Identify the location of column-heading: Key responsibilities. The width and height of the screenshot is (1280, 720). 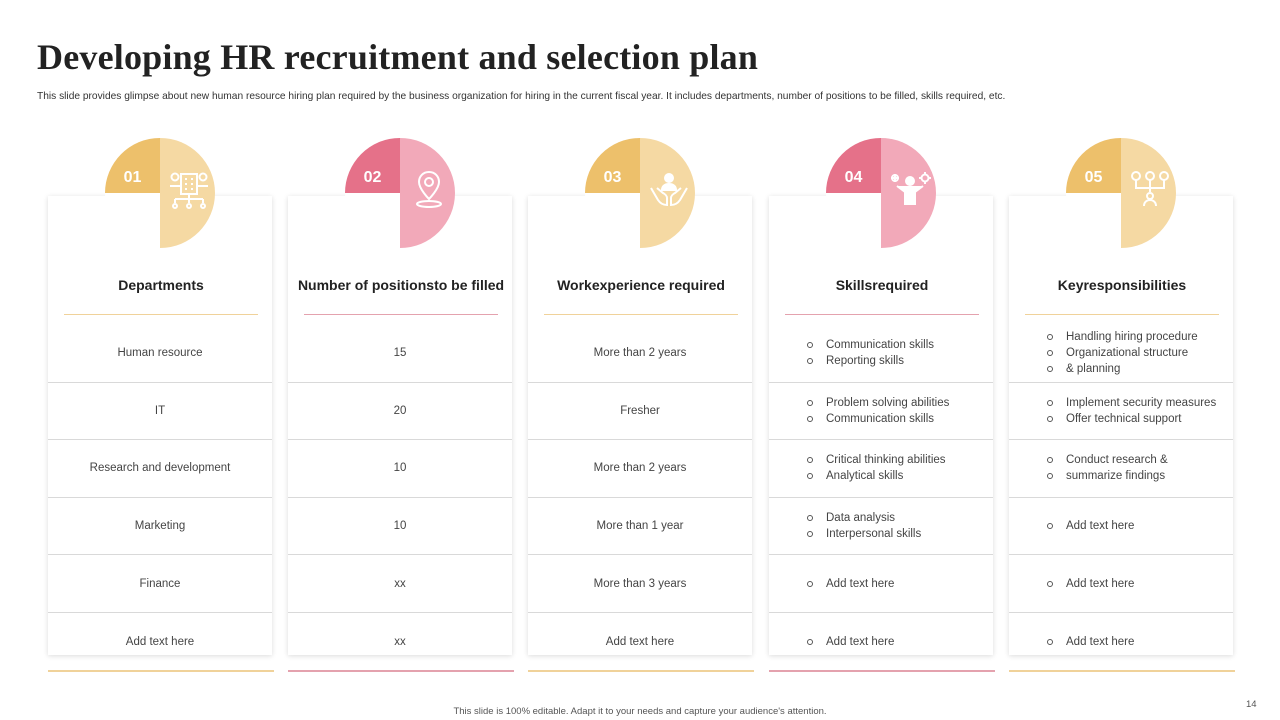
(1122, 285).